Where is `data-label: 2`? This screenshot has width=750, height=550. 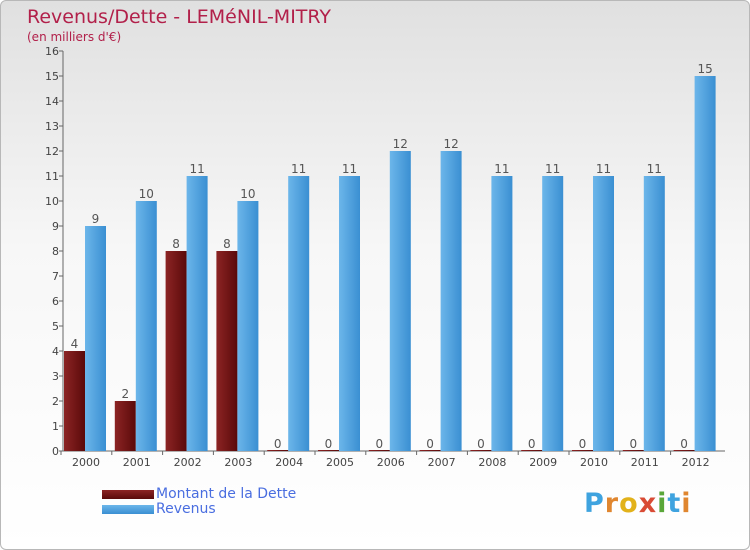 data-label: 2 is located at coordinates (125, 394).